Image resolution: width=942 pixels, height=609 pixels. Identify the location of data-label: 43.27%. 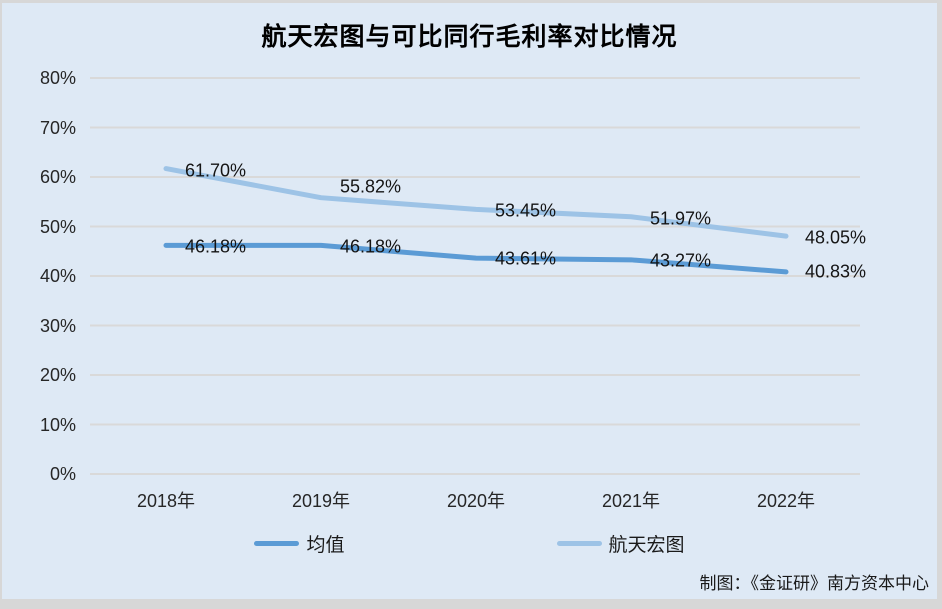
(681, 260).